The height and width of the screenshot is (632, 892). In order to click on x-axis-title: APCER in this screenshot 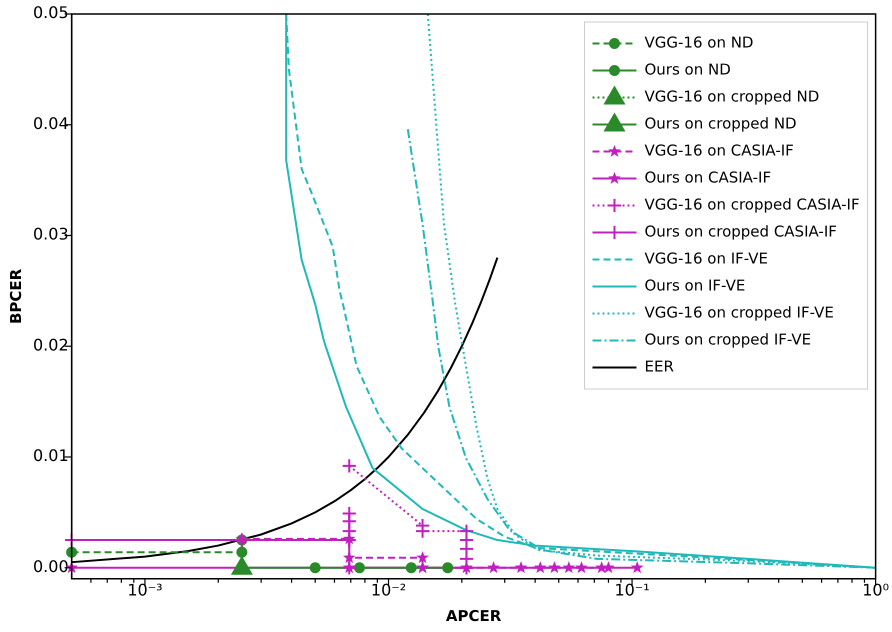, I will do `click(474, 615)`.